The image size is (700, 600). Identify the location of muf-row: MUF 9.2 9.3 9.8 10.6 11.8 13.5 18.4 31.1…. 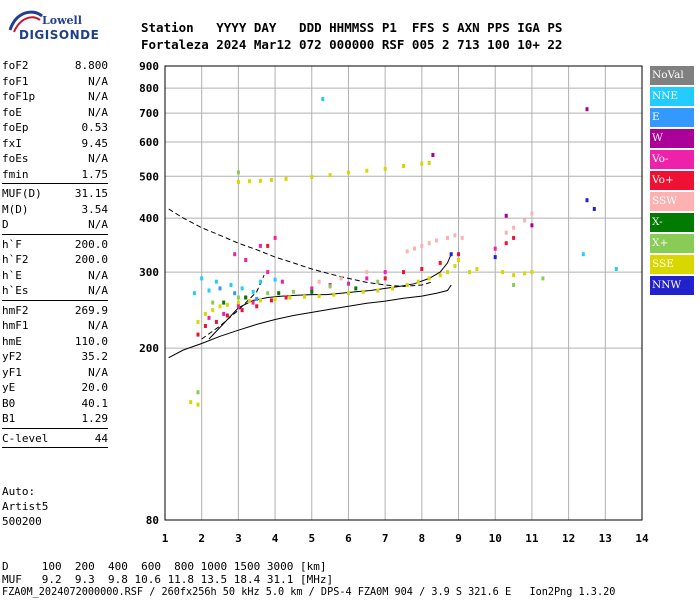
(168, 579).